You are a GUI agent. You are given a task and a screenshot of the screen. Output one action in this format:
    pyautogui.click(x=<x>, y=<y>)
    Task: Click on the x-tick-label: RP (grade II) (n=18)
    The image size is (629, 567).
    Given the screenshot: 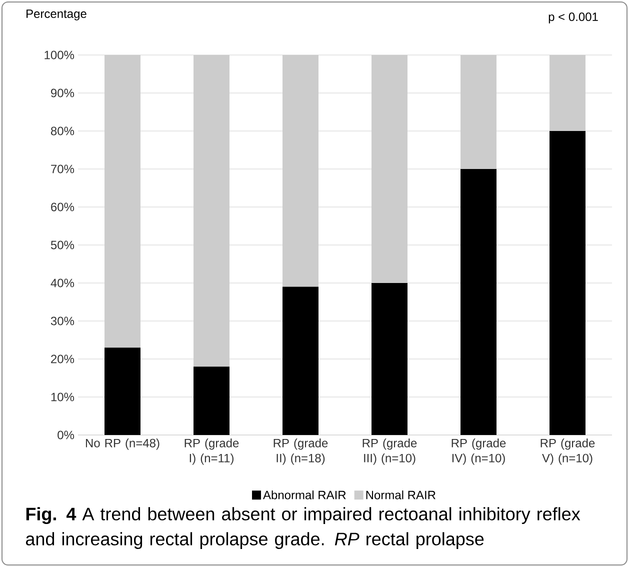 What is the action you would take?
    pyautogui.click(x=301, y=451)
    